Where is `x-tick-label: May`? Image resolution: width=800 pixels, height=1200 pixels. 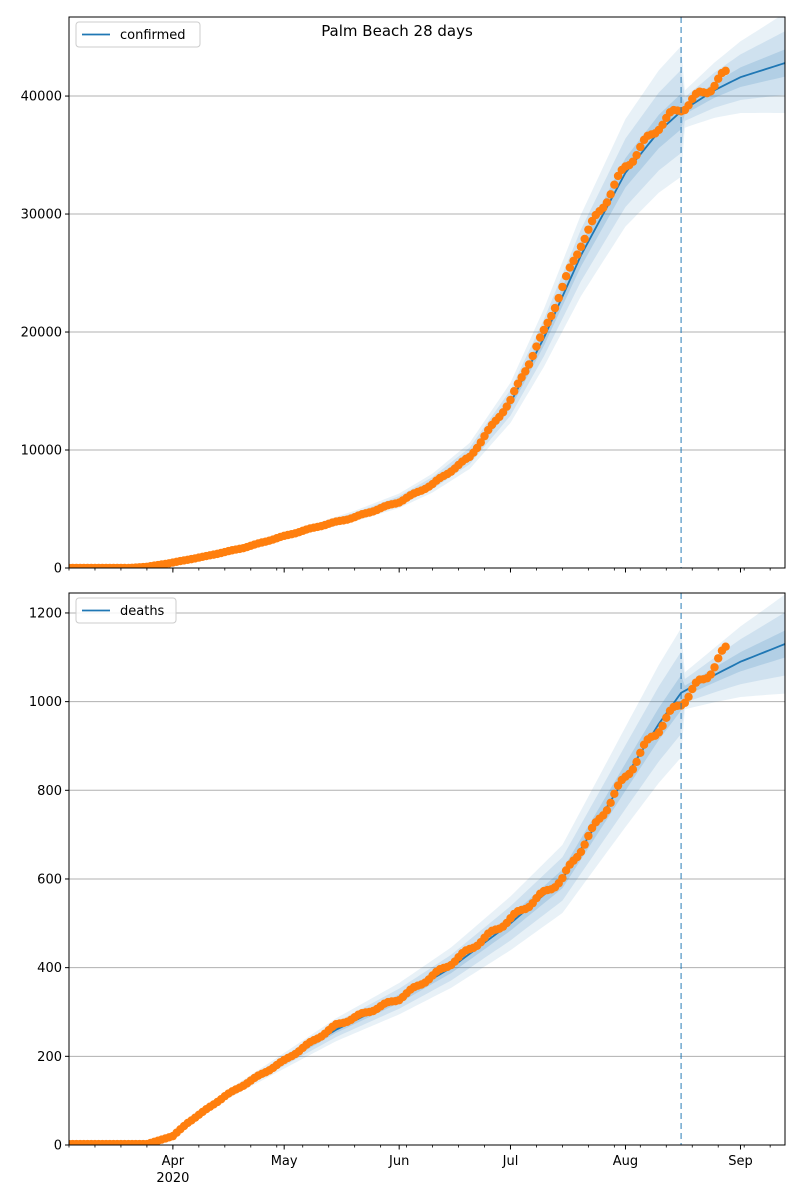
x-tick-label: May is located at coordinates (284, 1161).